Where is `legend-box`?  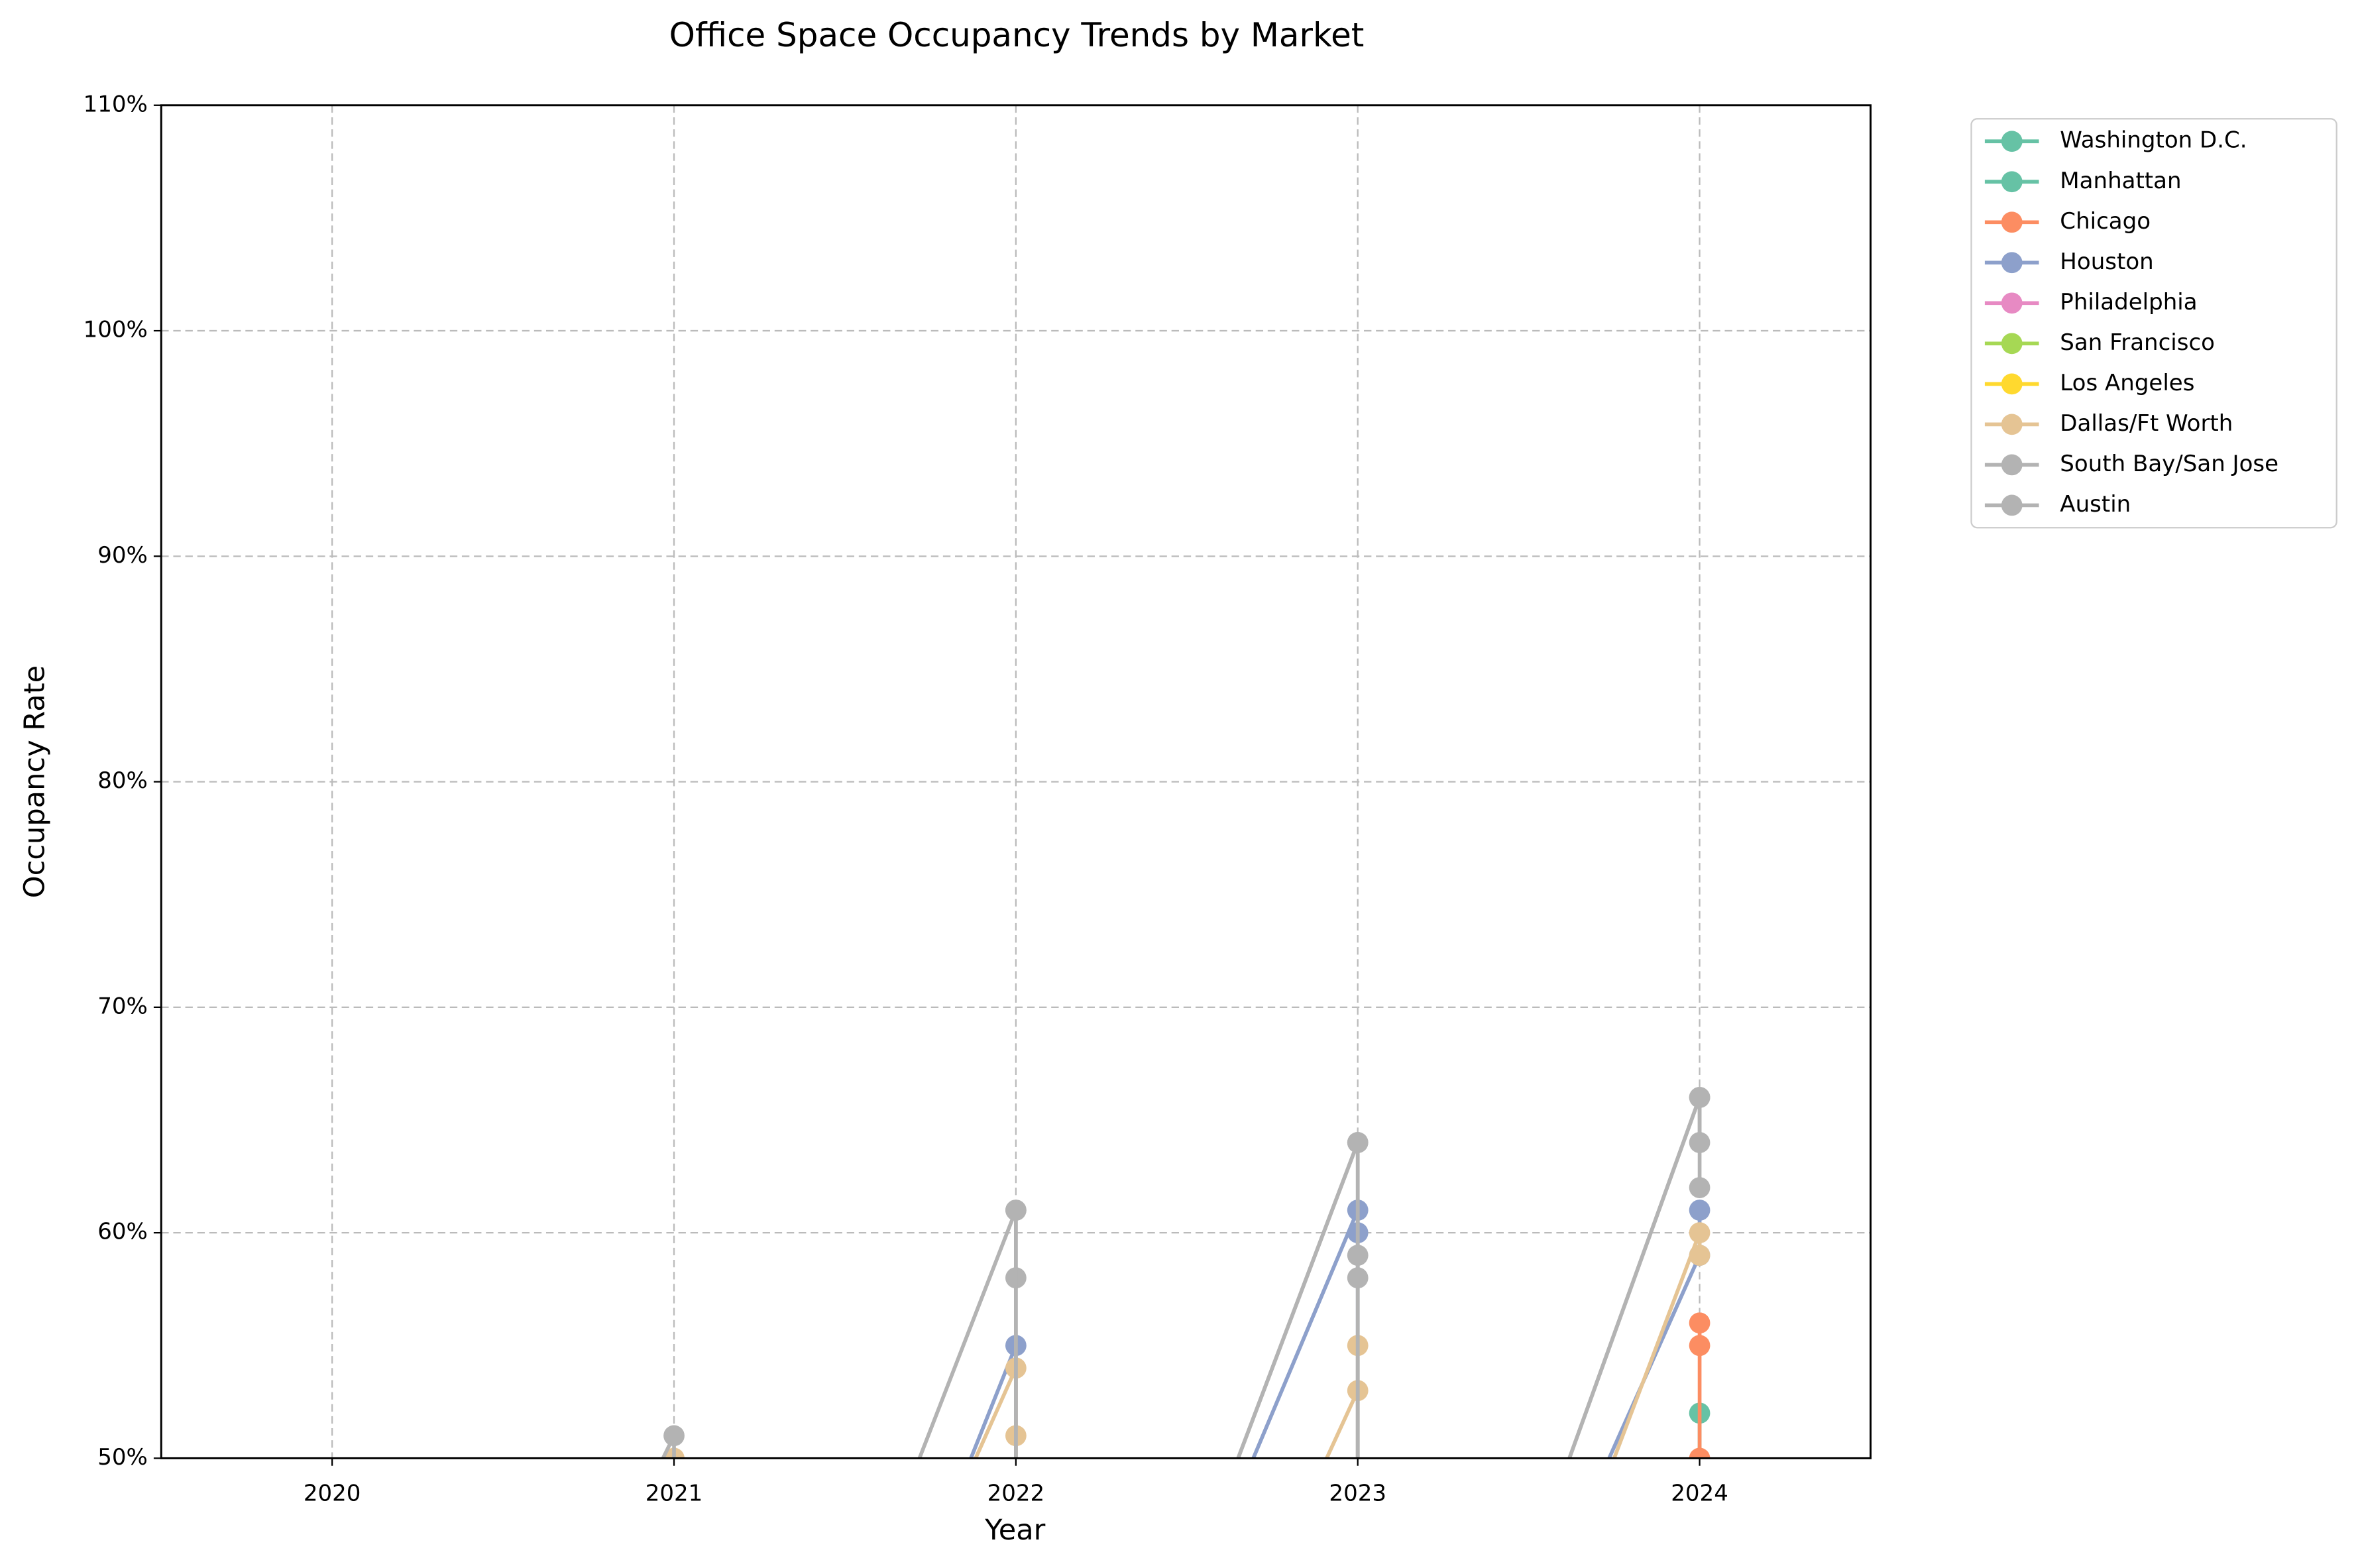 legend-box is located at coordinates (2153, 323).